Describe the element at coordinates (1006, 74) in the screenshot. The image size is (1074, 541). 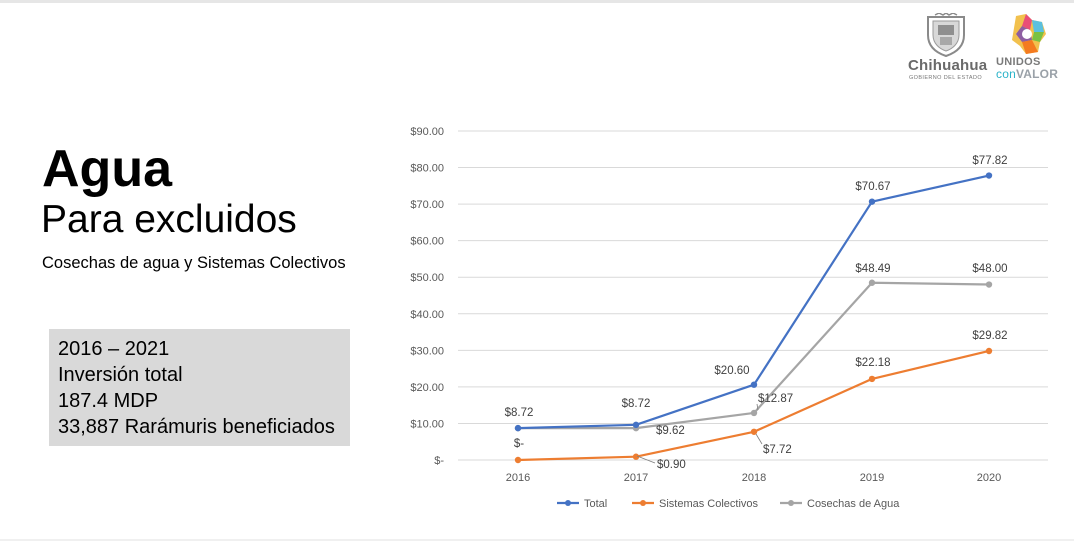
I see `con-text: con` at that location.